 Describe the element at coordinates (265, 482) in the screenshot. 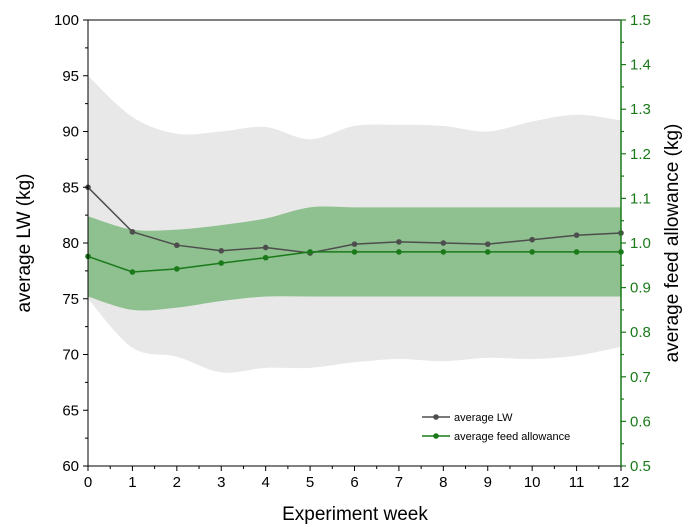

I see `x-tick-label: 4` at that location.